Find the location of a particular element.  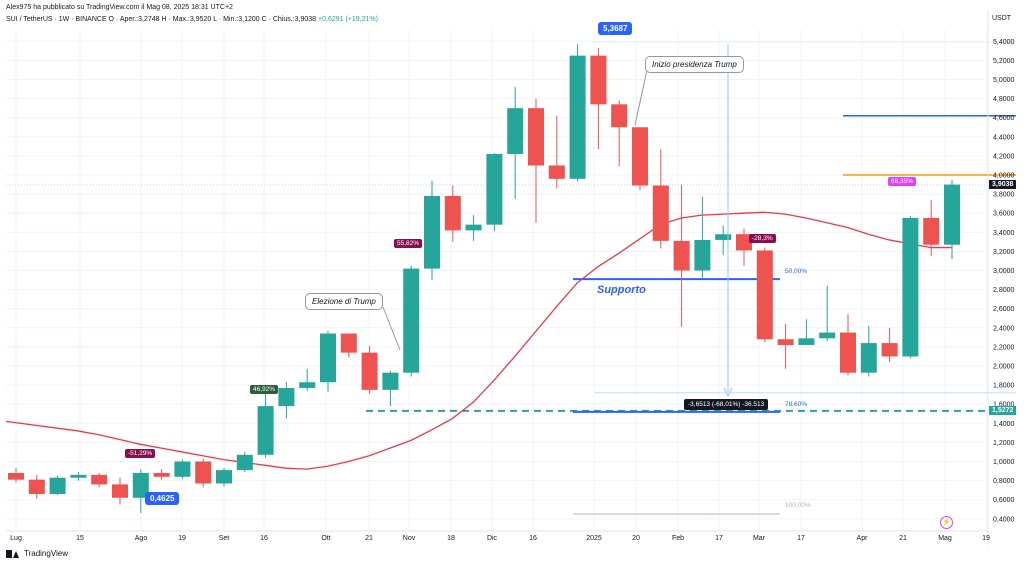

high-price-pill: 5,3687 is located at coordinates (615, 28).